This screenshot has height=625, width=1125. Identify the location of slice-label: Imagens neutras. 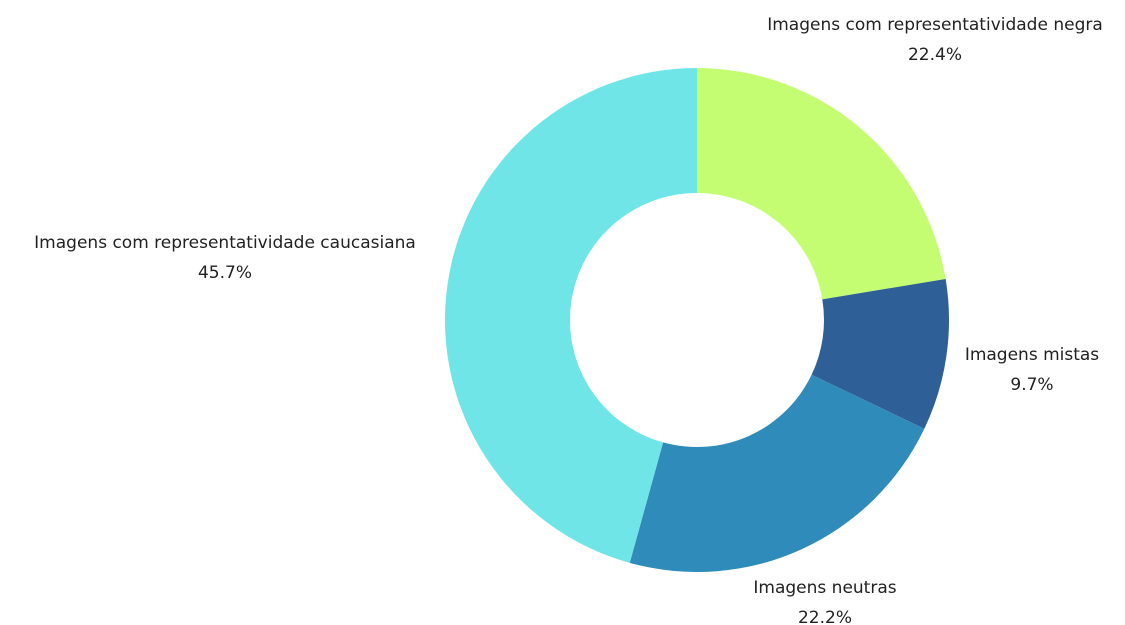
(824, 588).